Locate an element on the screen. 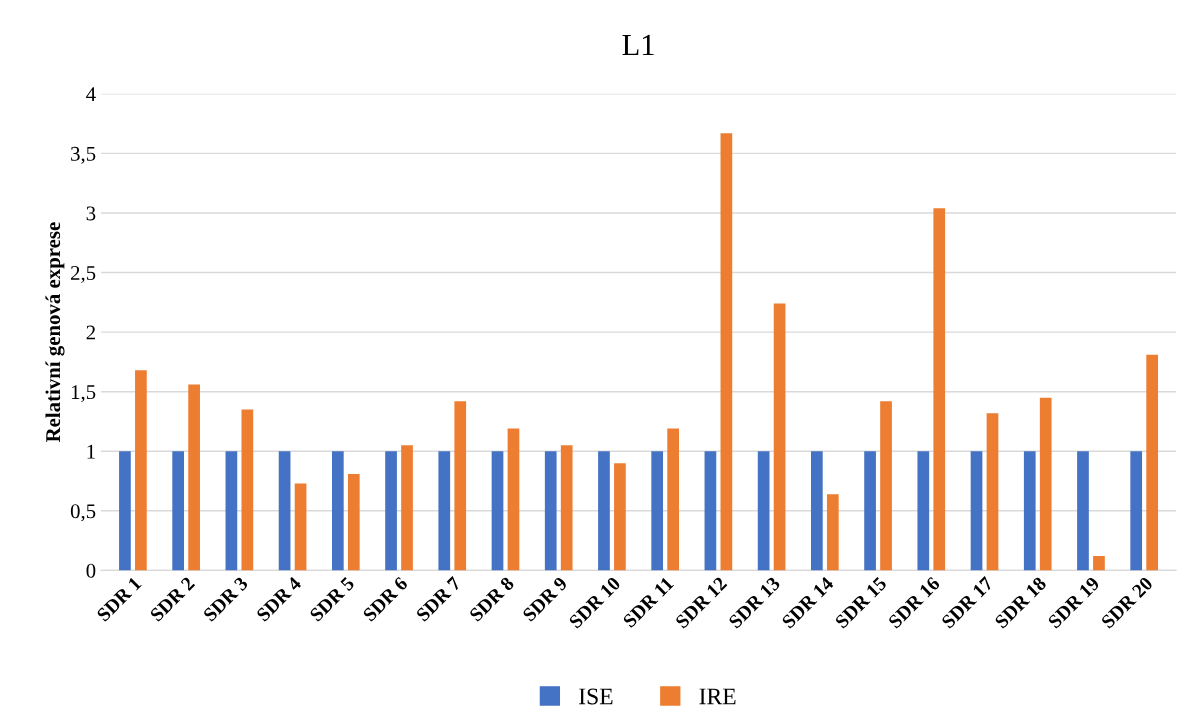 The image size is (1188, 722). x-tick-label: SDR 7 is located at coordinates (438, 599).